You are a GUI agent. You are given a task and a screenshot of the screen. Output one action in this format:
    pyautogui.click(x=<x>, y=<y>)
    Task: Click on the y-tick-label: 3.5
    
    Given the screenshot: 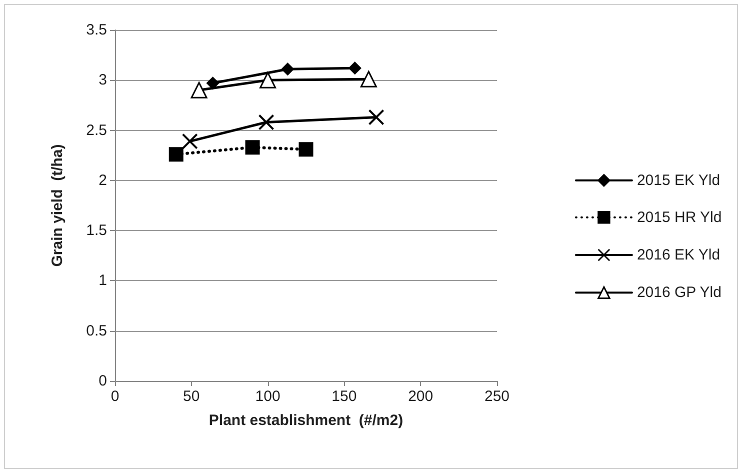 What is the action you would take?
    pyautogui.click(x=96, y=30)
    